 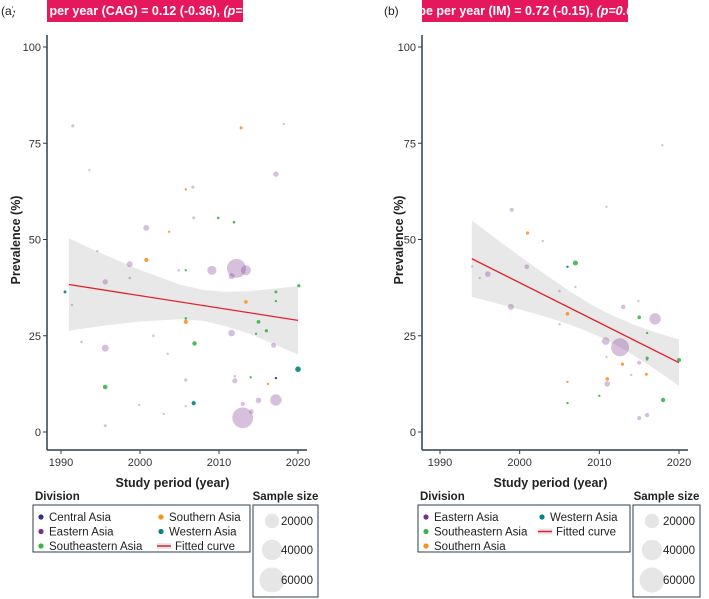 What do you see at coordinates (679, 463) in the screenshot?
I see `x-tick-label: 2020` at bounding box center [679, 463].